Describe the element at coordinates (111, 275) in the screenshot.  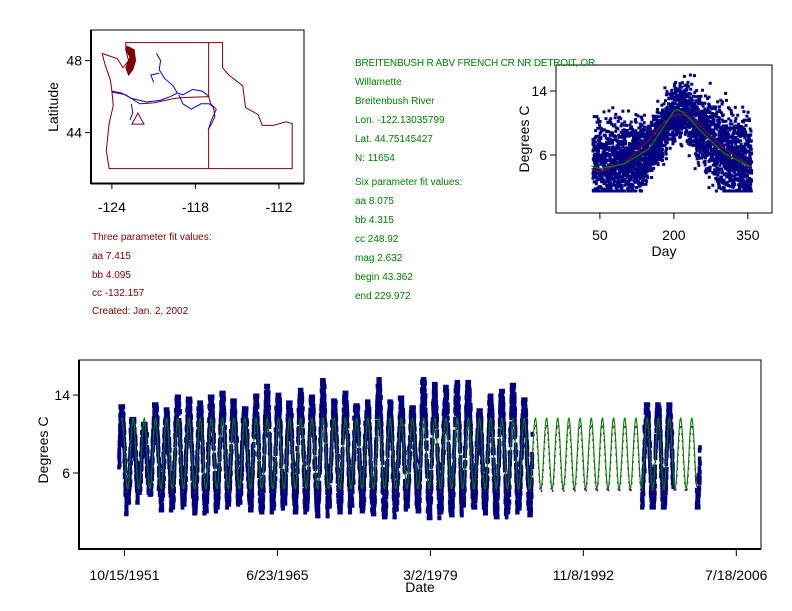
I see `three-param-bb: bb 4.095` at that location.